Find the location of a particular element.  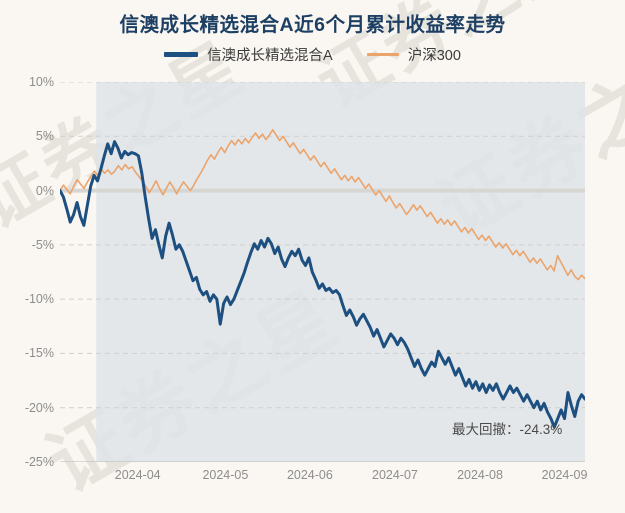

y-axis-tick-label: -25% is located at coordinates (39, 462).